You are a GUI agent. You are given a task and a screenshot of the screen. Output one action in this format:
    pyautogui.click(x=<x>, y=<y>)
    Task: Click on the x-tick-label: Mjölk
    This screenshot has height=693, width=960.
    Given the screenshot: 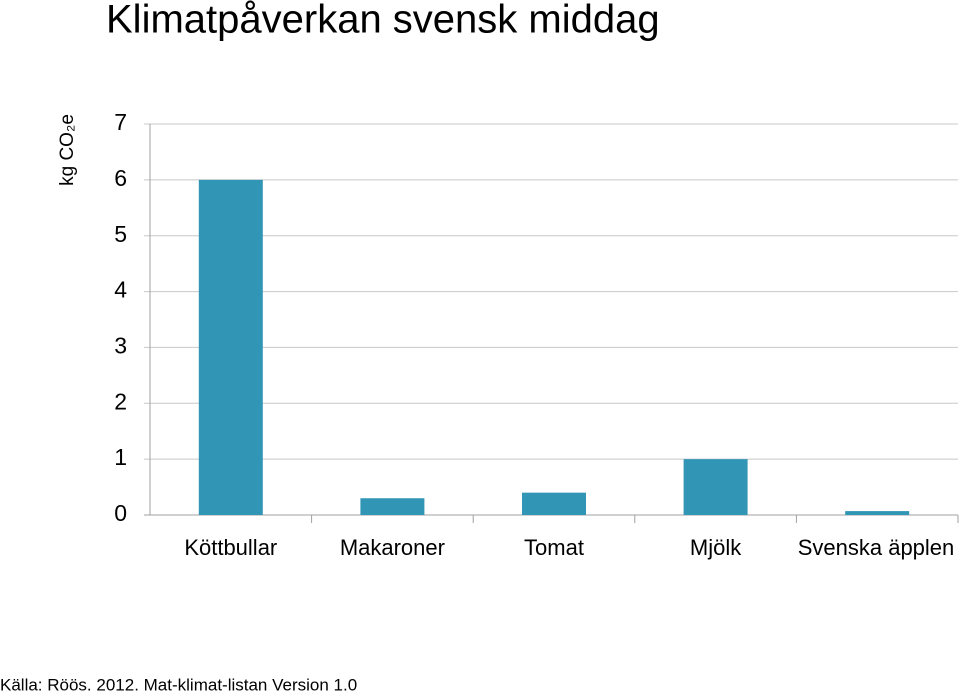 What is the action you would take?
    pyautogui.click(x=716, y=547)
    